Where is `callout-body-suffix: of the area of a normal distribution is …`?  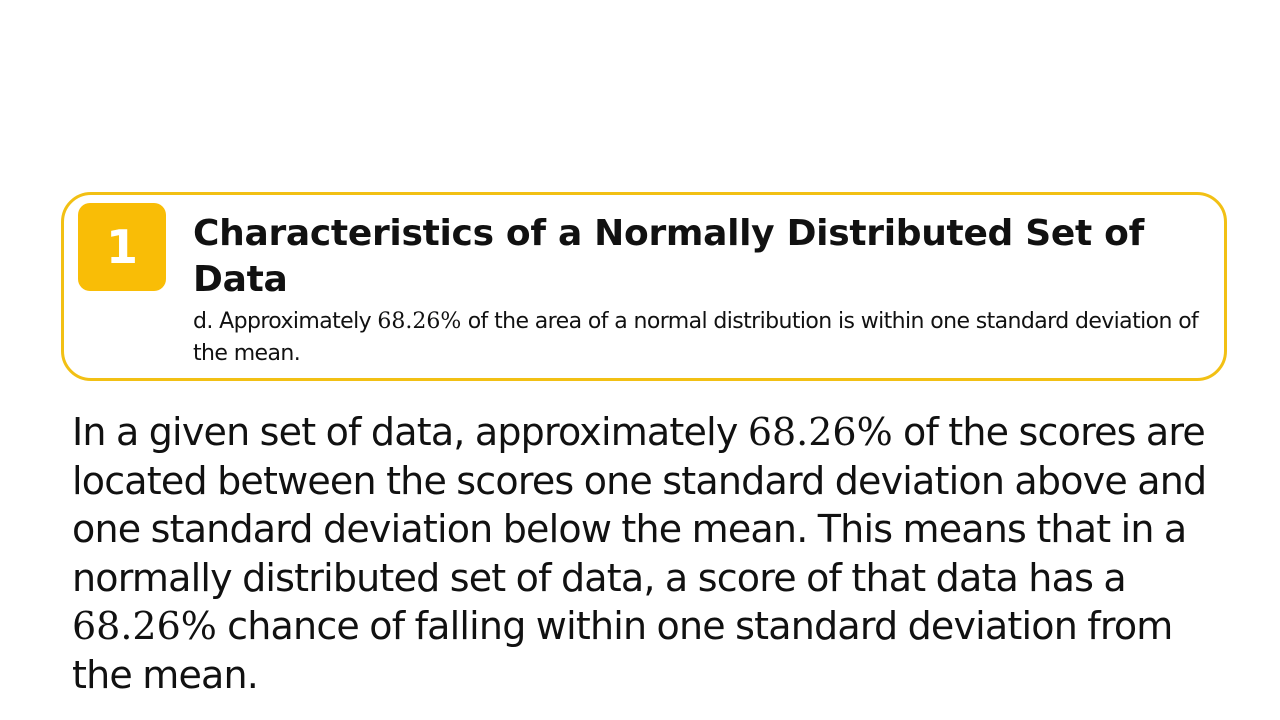 callout-body-suffix: of the area of a normal distribution is … is located at coordinates (696, 337).